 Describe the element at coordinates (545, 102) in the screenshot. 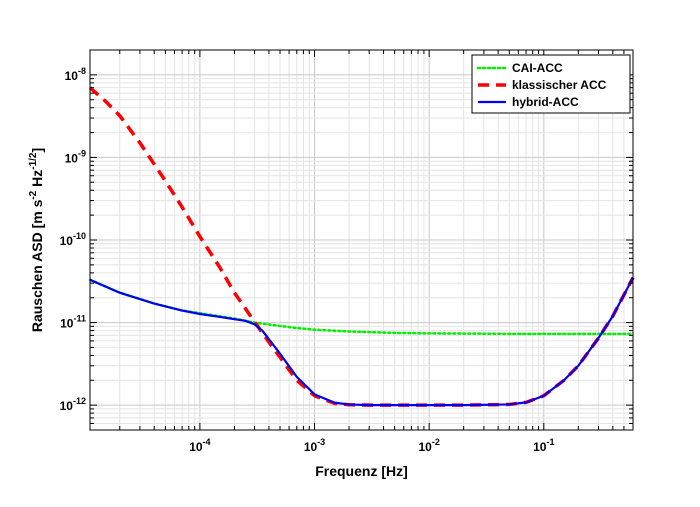

I see `legend-label: hybrid-ACC` at that location.